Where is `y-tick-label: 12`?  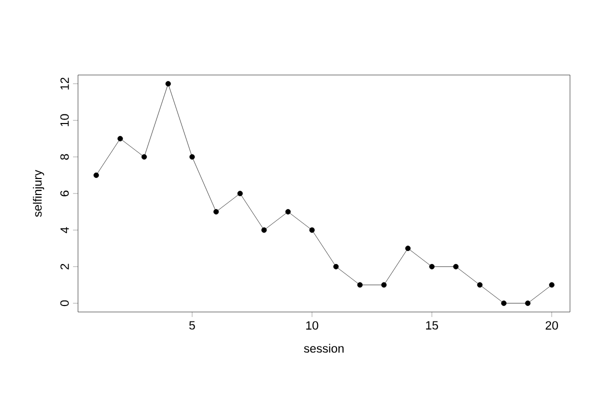 y-tick-label: 12 is located at coordinates (64, 84).